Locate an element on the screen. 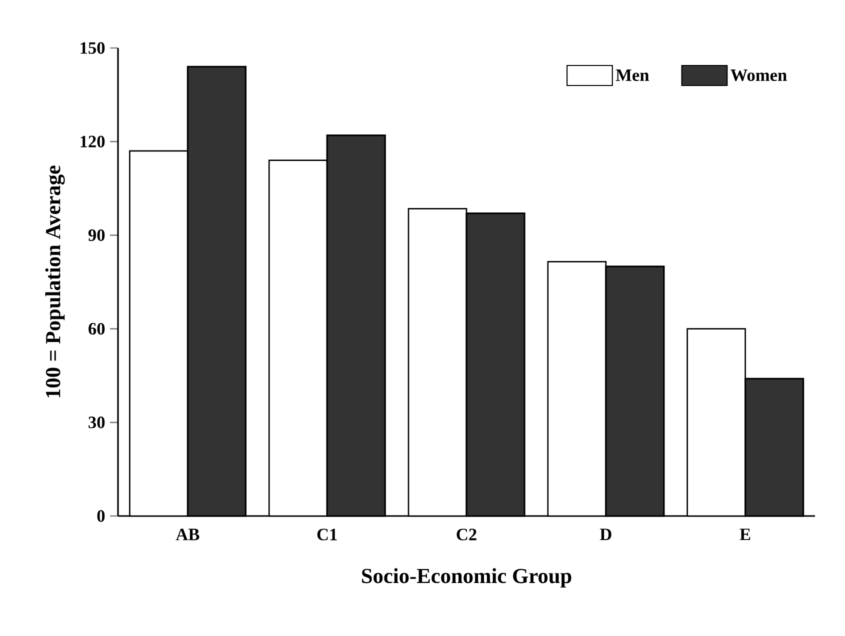 Image resolution: width=845 pixels, height=636 pixels. x-tick-label: D is located at coordinates (606, 534).